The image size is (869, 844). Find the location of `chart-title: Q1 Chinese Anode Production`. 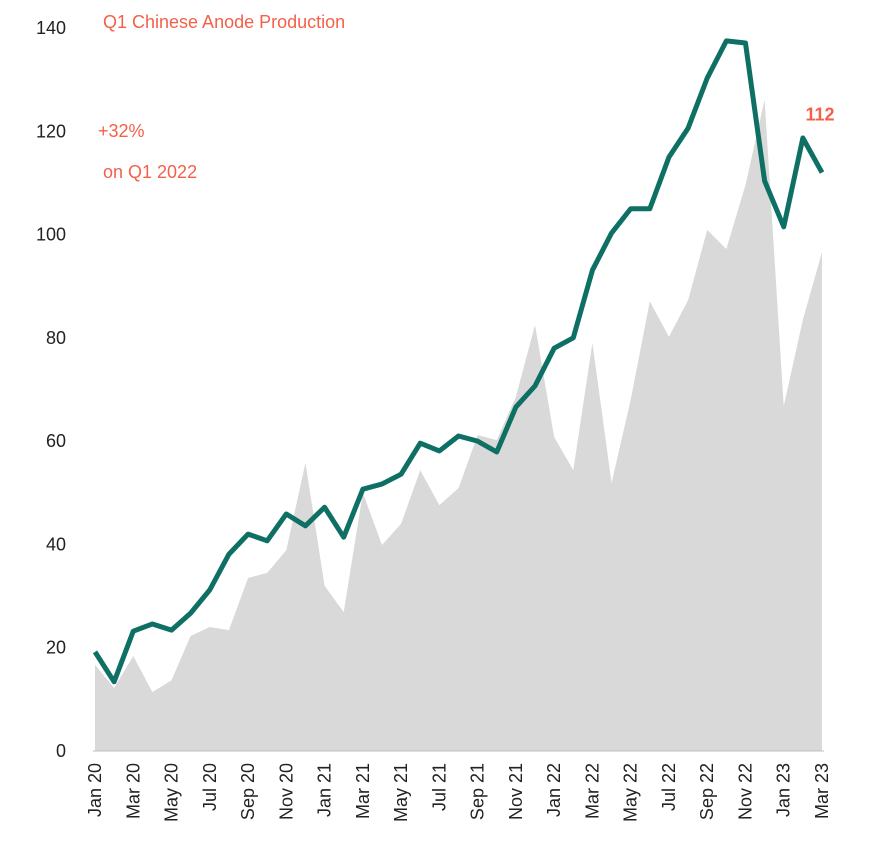

chart-title: Q1 Chinese Anode Production is located at coordinates (224, 22).